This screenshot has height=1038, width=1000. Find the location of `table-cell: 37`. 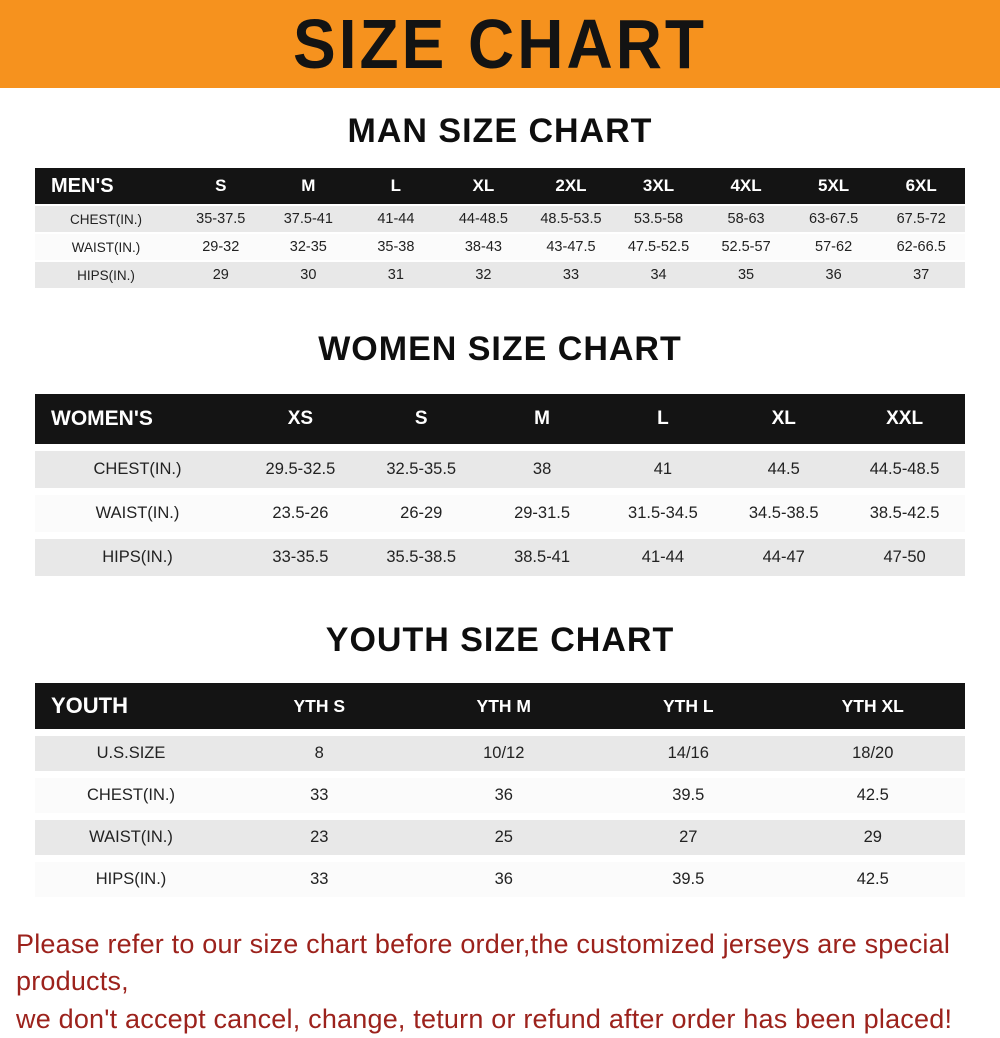

table-cell: 37 is located at coordinates (921, 275).